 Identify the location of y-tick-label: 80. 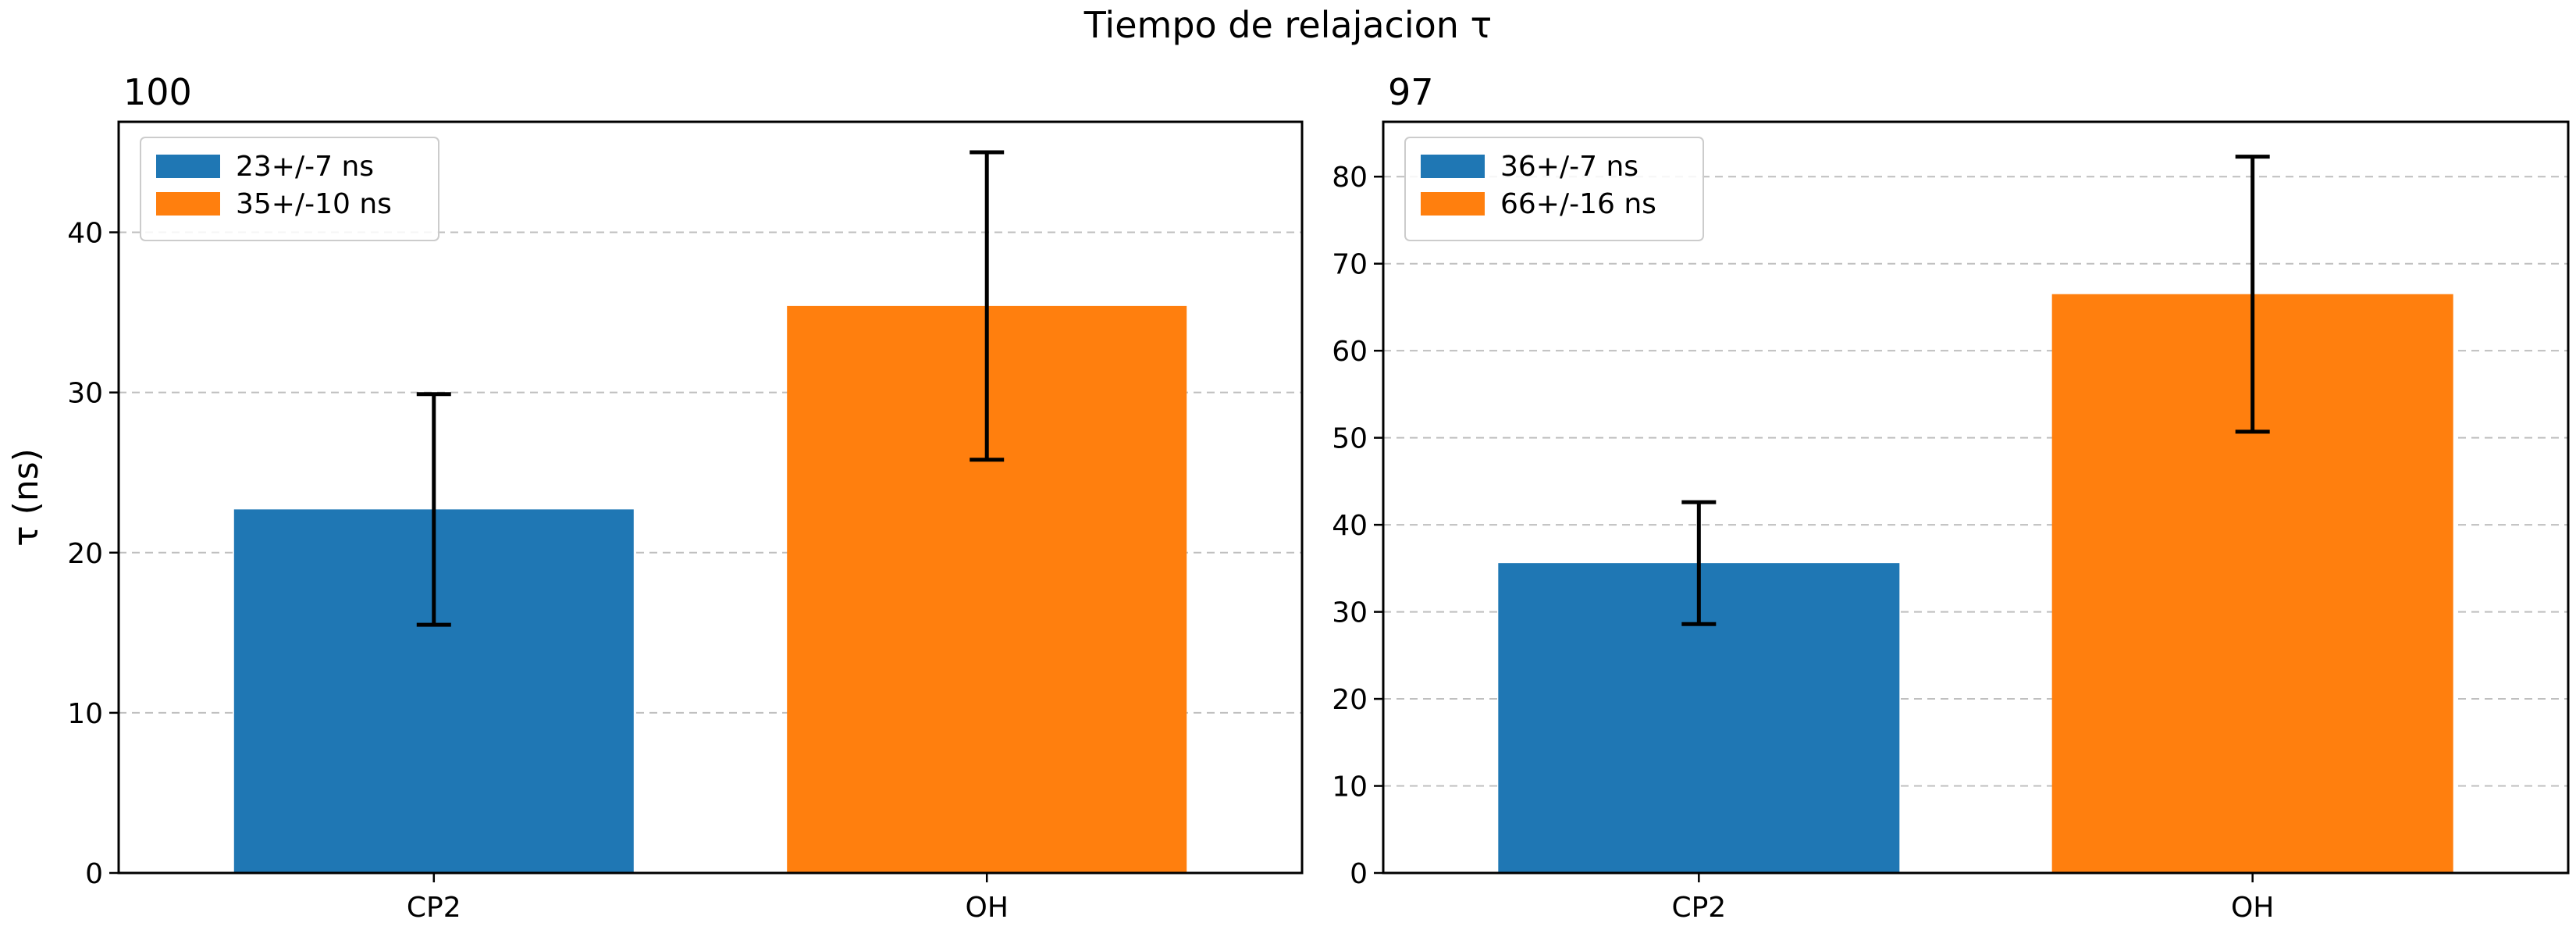
(1350, 178).